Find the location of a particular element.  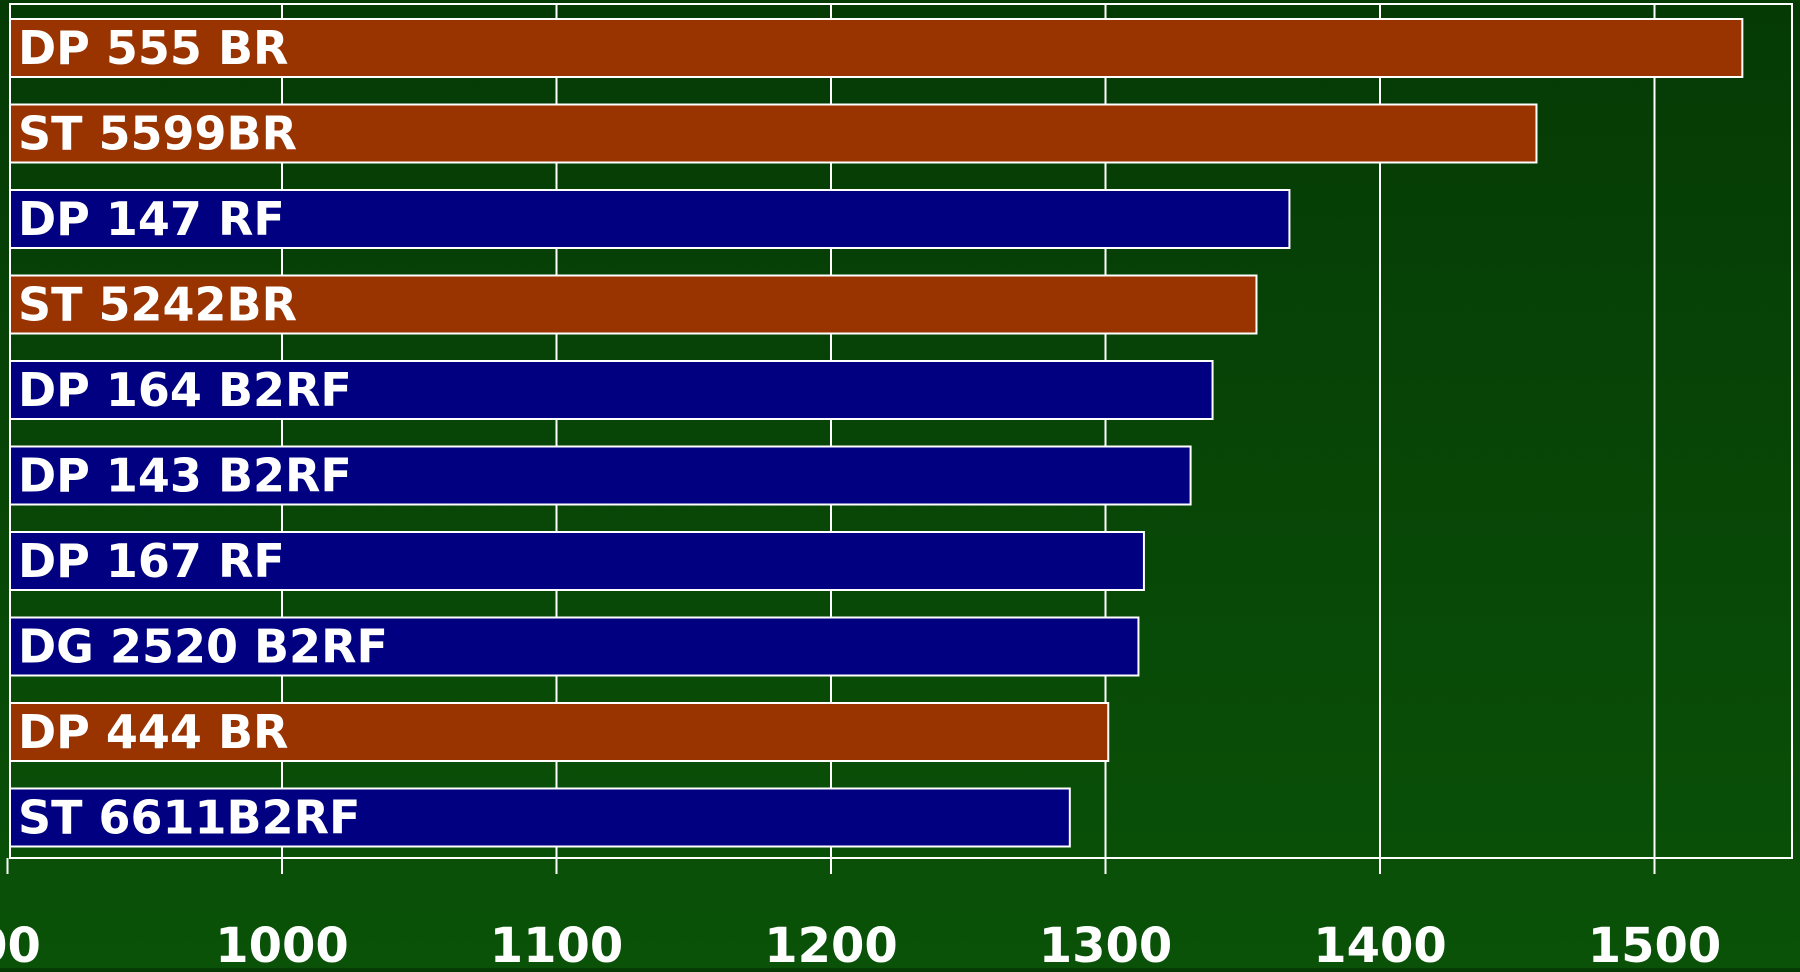

x-tick-label: 1100 is located at coordinates (557, 943).